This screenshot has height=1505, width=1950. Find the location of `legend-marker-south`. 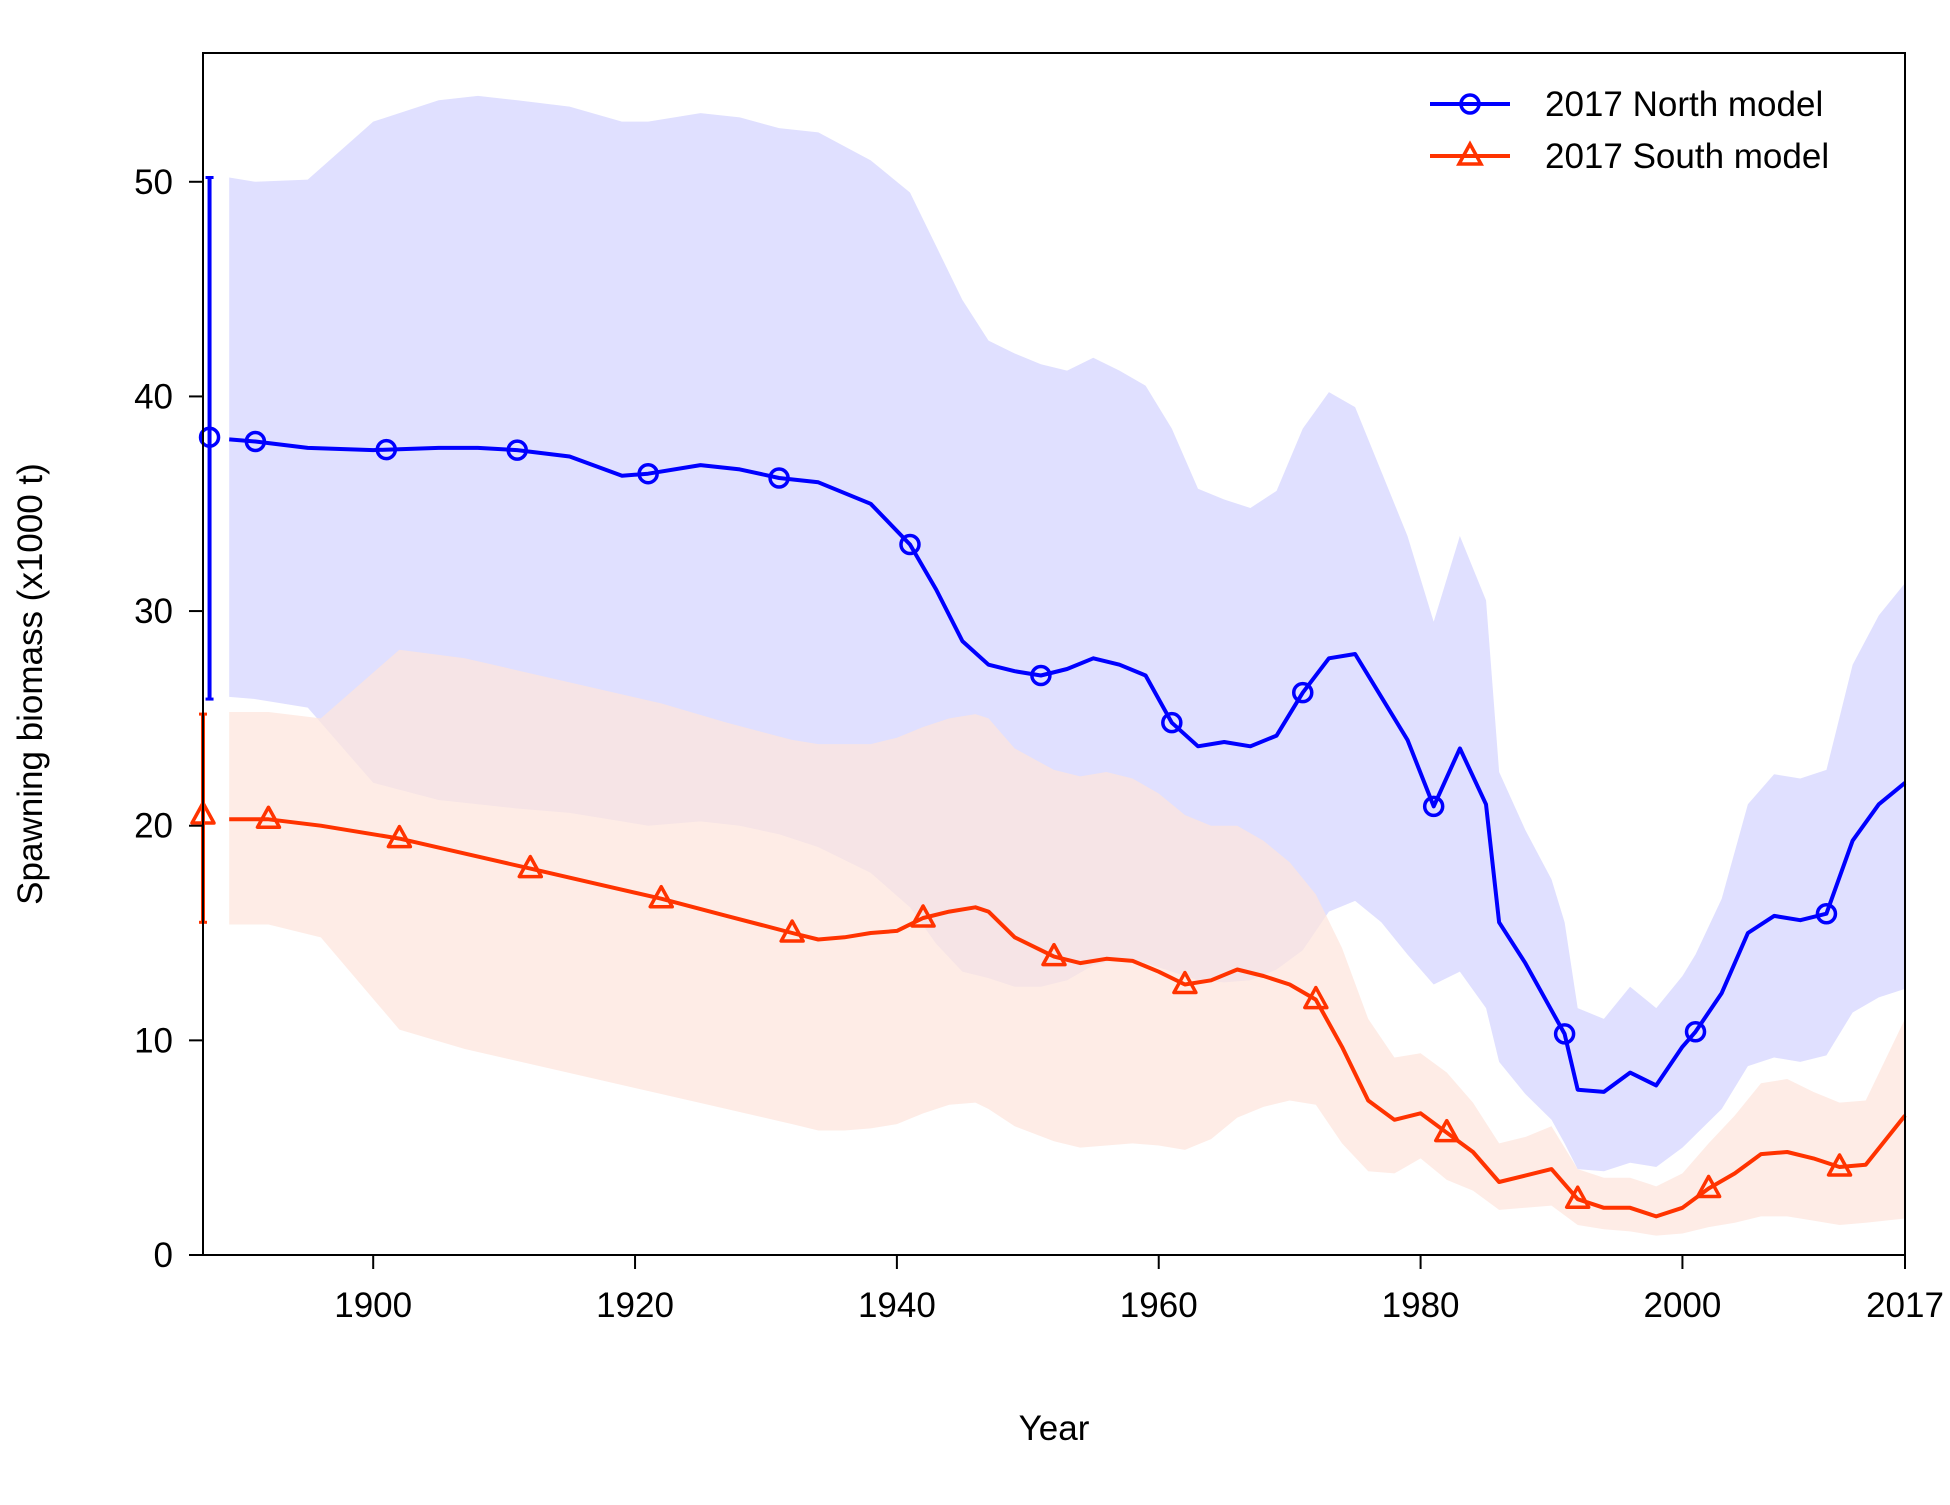

legend-marker-south is located at coordinates (1470, 153).